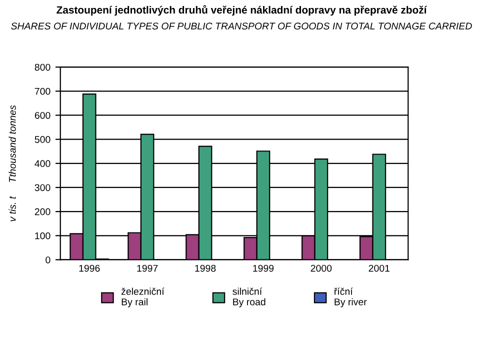 The width and height of the screenshot is (483, 344). Describe the element at coordinates (241, 26) in the screenshot. I see `chart-subtitle: SHARES OF INDIVIDUAL TYPES OF PUBLIC TRANSPORT OF GOODS IN TOTAL TONNAGE CARRIED` at that location.